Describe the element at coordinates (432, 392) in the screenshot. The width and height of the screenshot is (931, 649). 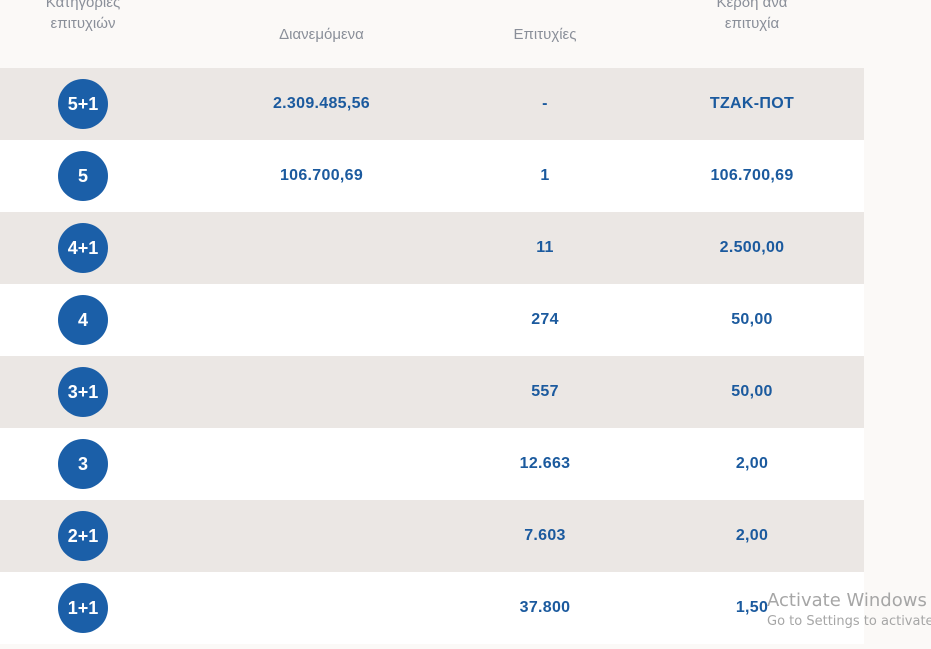
I see `table-row: 3+1 557 50,00` at that location.